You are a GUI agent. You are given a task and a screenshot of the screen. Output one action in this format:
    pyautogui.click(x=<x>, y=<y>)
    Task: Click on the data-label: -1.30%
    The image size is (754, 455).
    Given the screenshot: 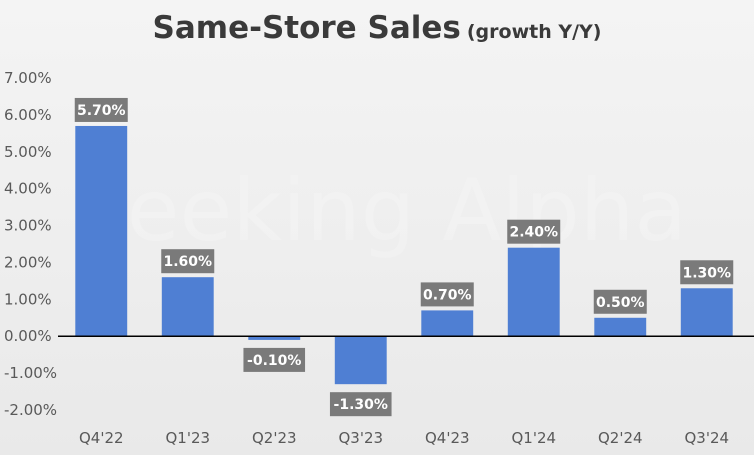 What is the action you would take?
    pyautogui.click(x=360, y=404)
    